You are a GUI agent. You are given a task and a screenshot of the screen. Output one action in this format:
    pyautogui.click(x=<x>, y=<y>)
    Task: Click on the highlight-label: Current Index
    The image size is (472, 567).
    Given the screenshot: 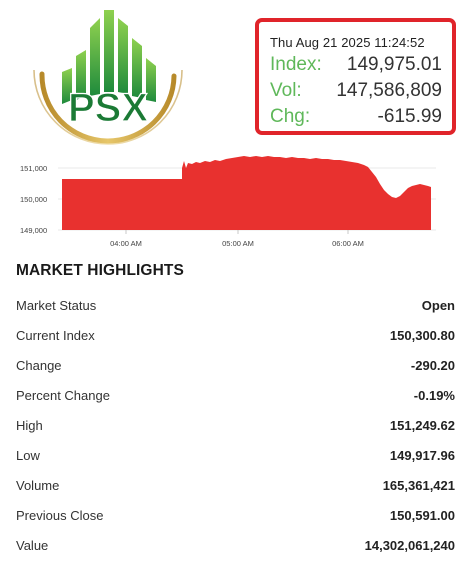 What is the action you would take?
    pyautogui.click(x=55, y=335)
    